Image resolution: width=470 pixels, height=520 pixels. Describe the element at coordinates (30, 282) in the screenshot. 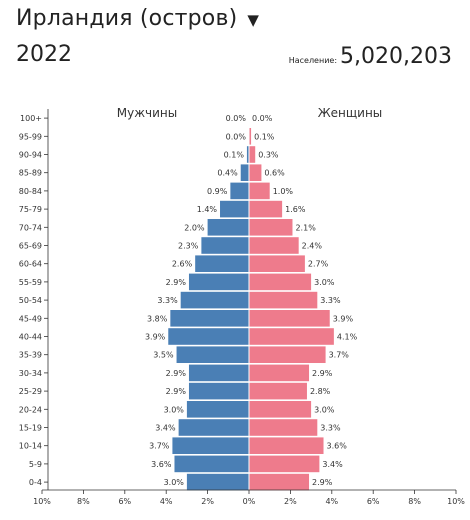

I see `age-group-label: 55-59` at that location.